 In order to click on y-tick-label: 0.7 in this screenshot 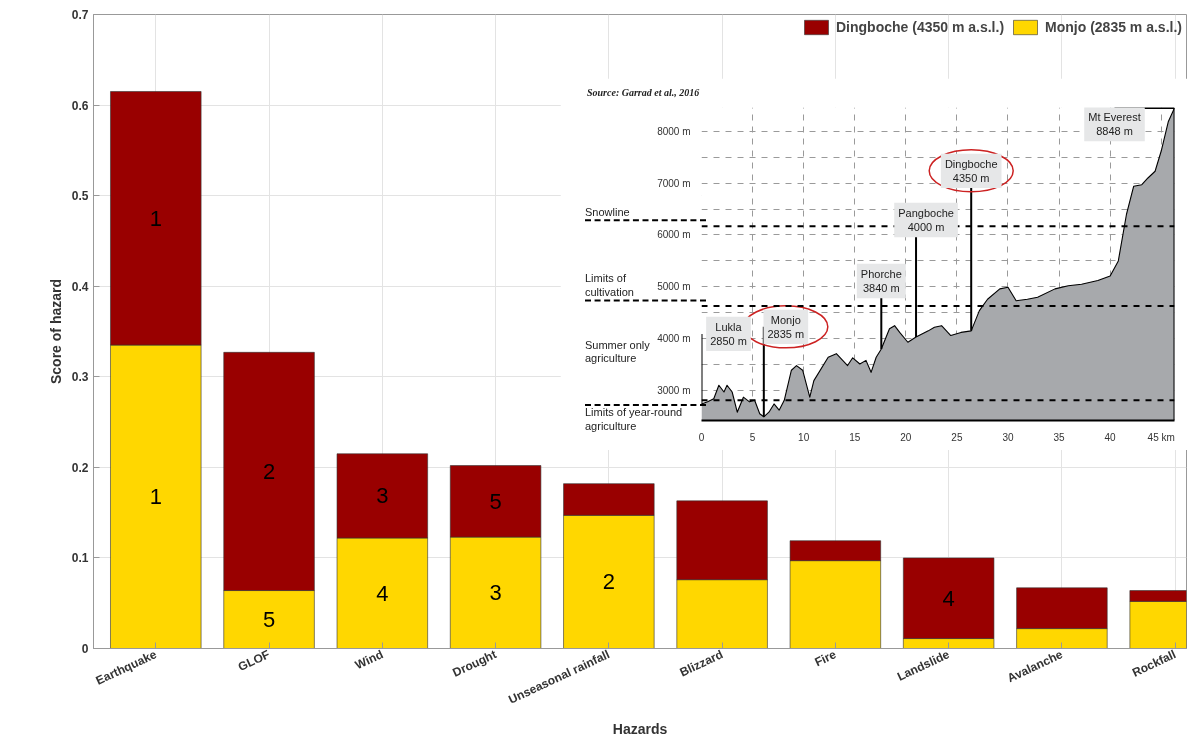, I will do `click(80, 15)`.